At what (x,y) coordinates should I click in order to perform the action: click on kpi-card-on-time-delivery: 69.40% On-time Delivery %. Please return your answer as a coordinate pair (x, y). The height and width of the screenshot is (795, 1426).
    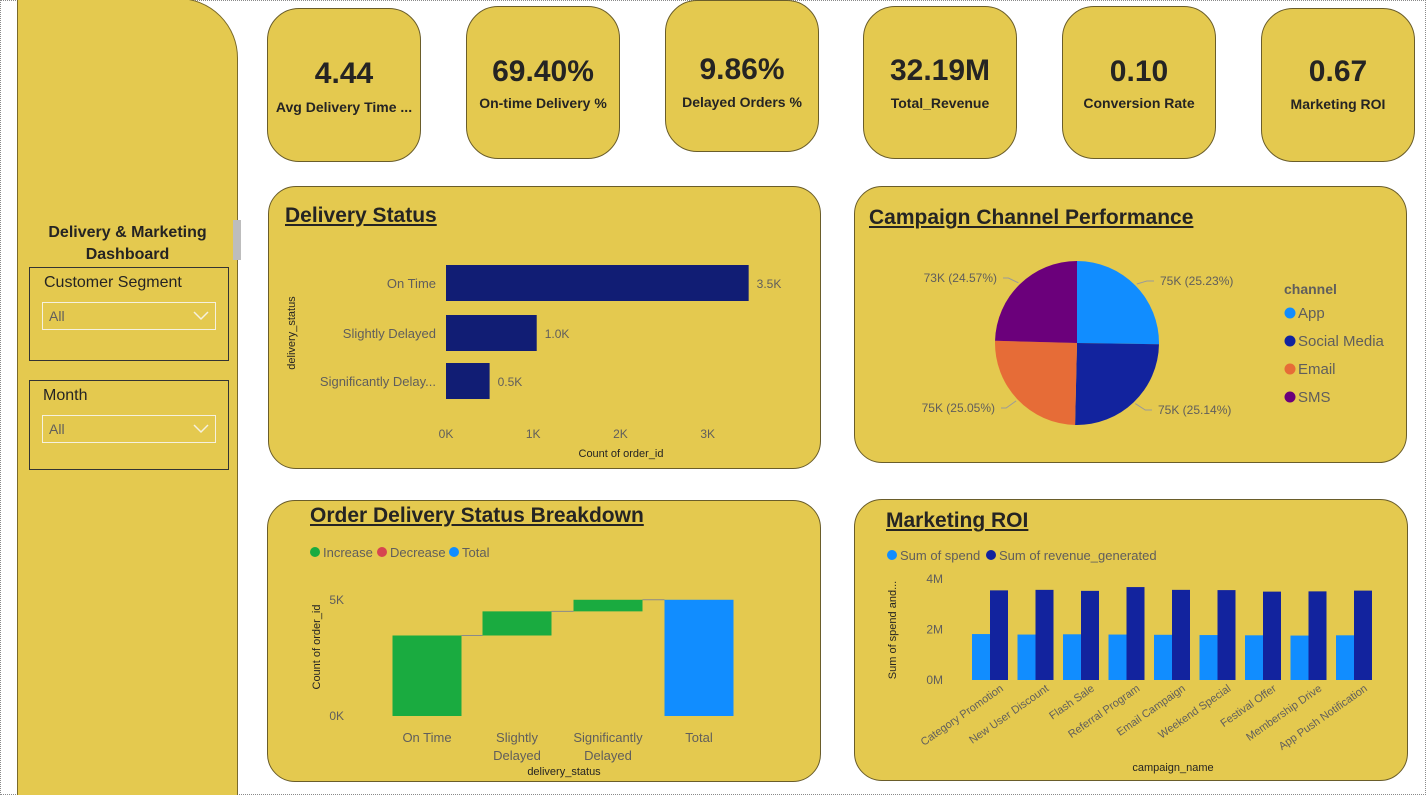
    Looking at the image, I should click on (543, 82).